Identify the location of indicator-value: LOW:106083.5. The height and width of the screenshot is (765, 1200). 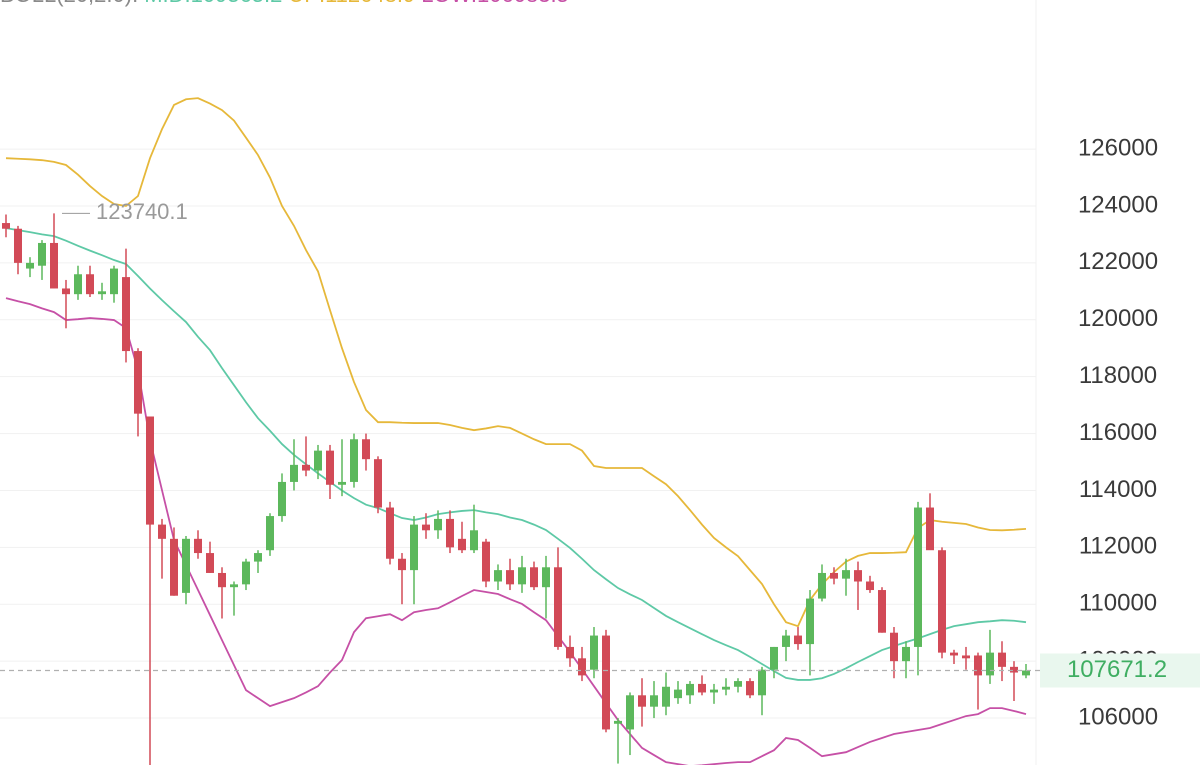
(495, 3).